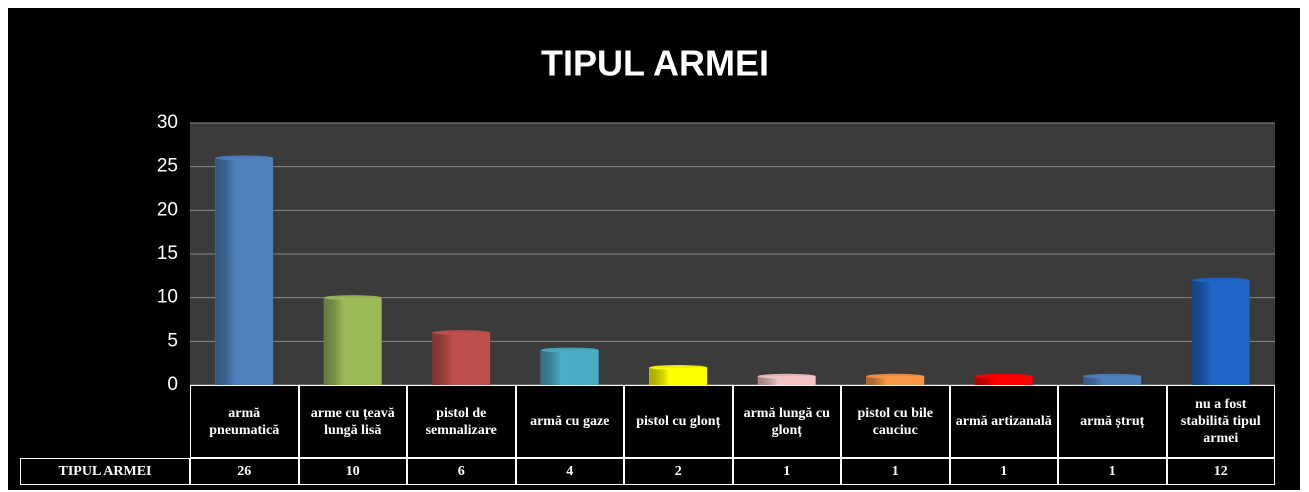 This screenshot has height=492, width=1309. What do you see at coordinates (895, 421) in the screenshot?
I see `category-label: pistol cu bile cauciuc` at bounding box center [895, 421].